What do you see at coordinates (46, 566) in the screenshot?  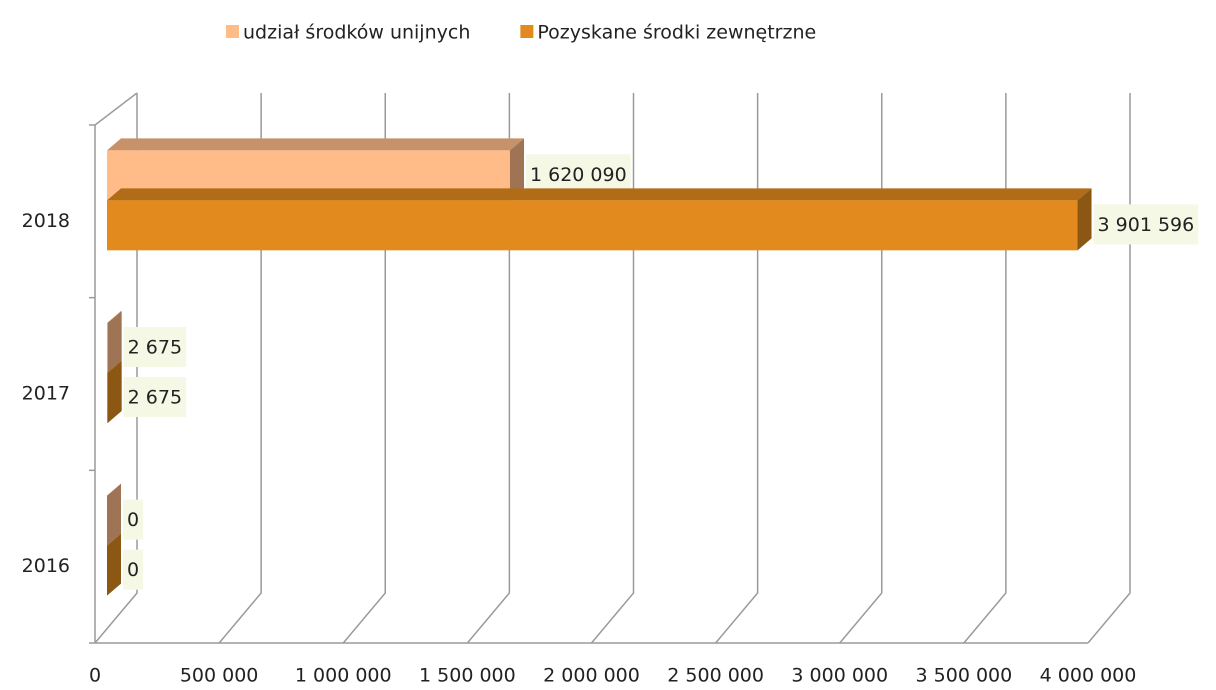 I see `y-tick-label: 2016` at bounding box center [46, 566].